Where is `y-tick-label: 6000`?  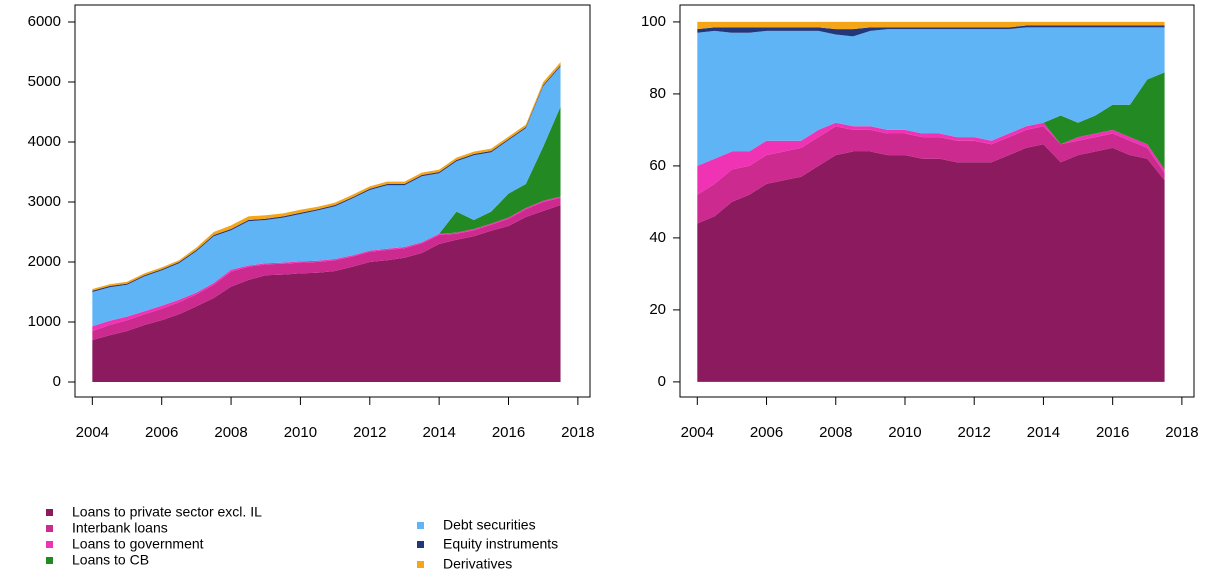
y-tick-label: 6000 is located at coordinates (44, 21).